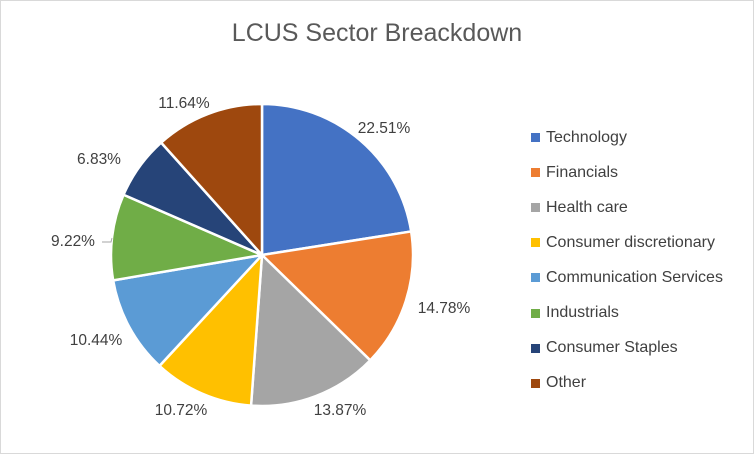 Image resolution: width=754 pixels, height=454 pixels. I want to click on pie-slice-other, so click(211, 179).